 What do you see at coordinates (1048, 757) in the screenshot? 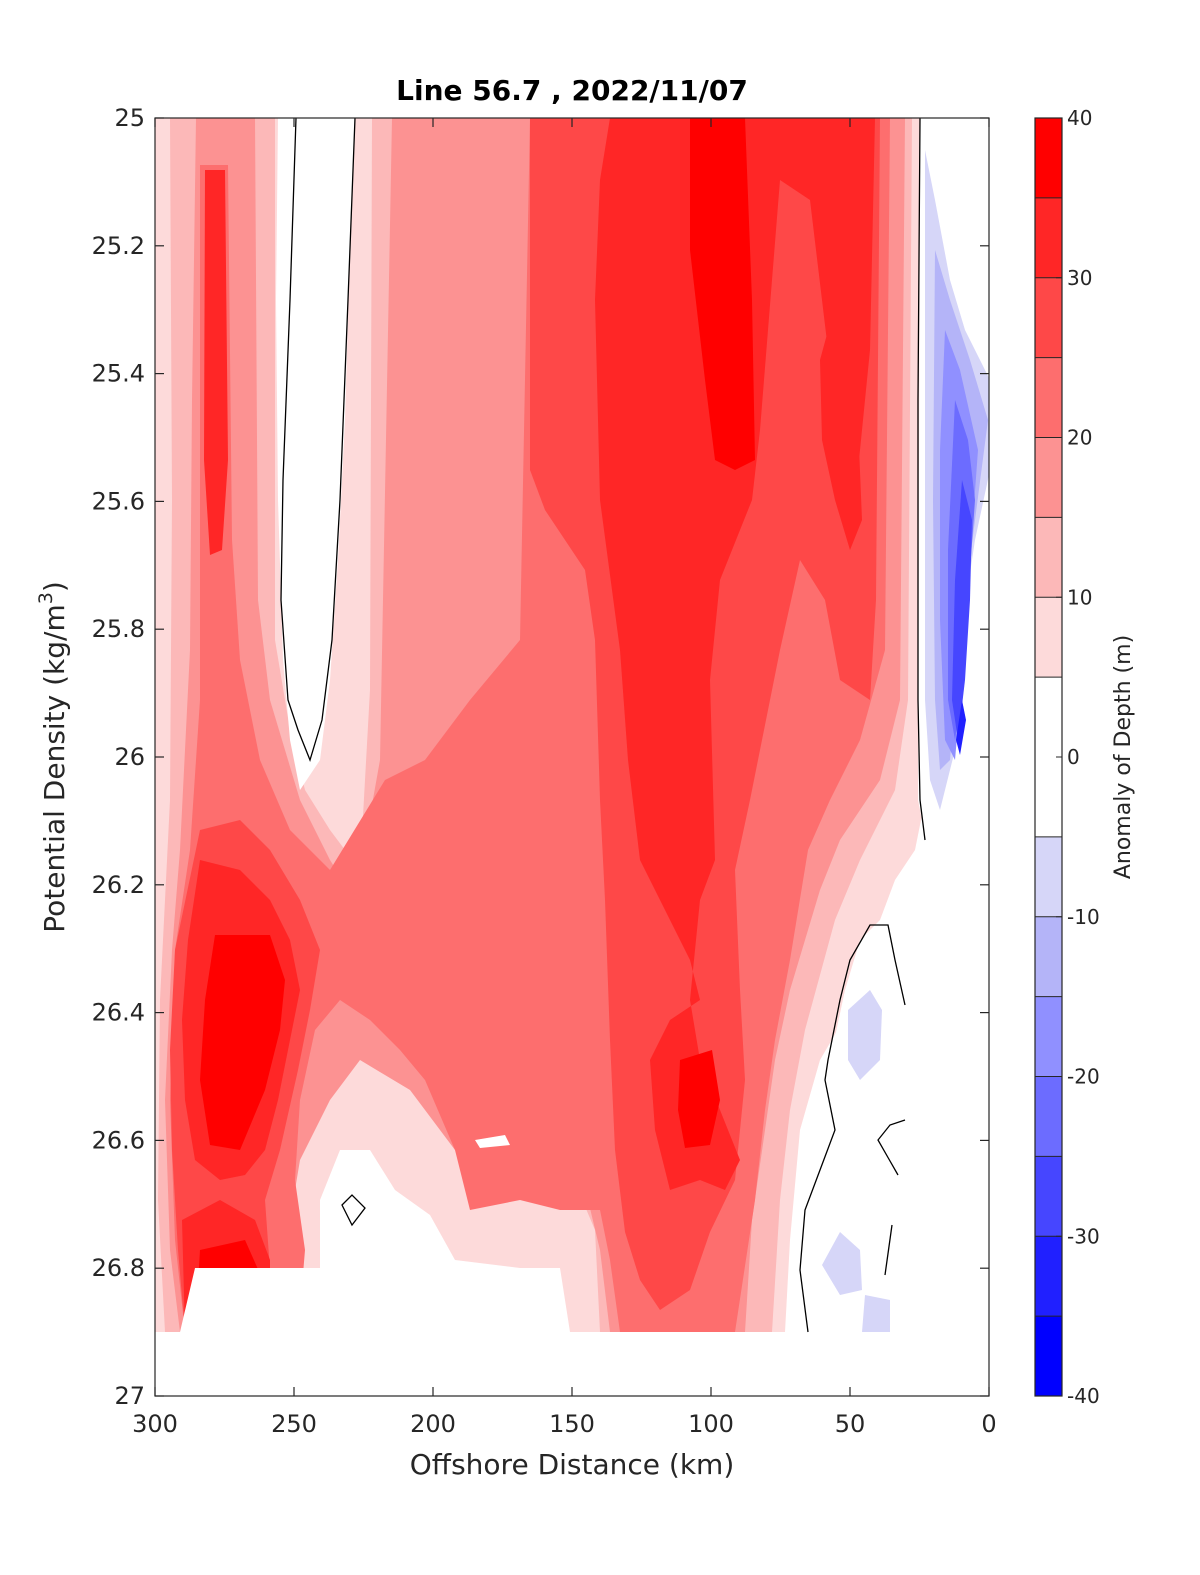
I see `colorbar` at bounding box center [1048, 757].